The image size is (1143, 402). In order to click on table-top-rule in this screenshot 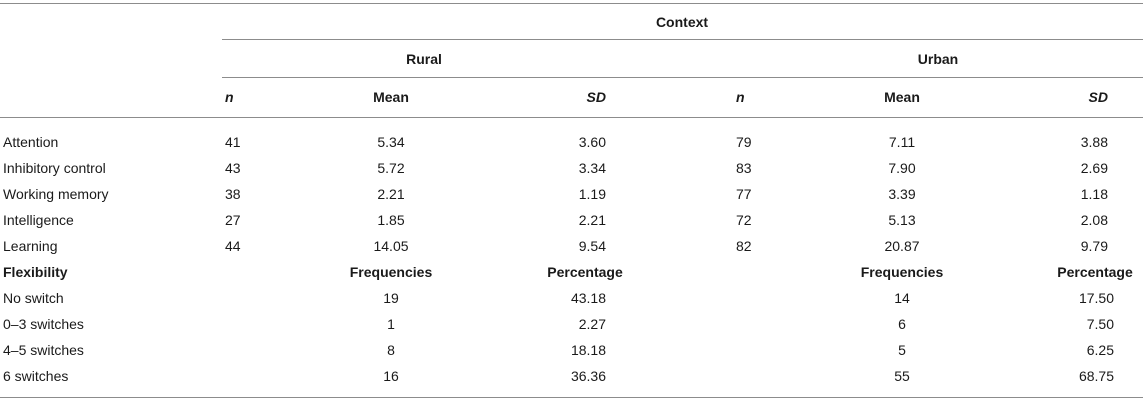, I will do `click(571, 3)`.